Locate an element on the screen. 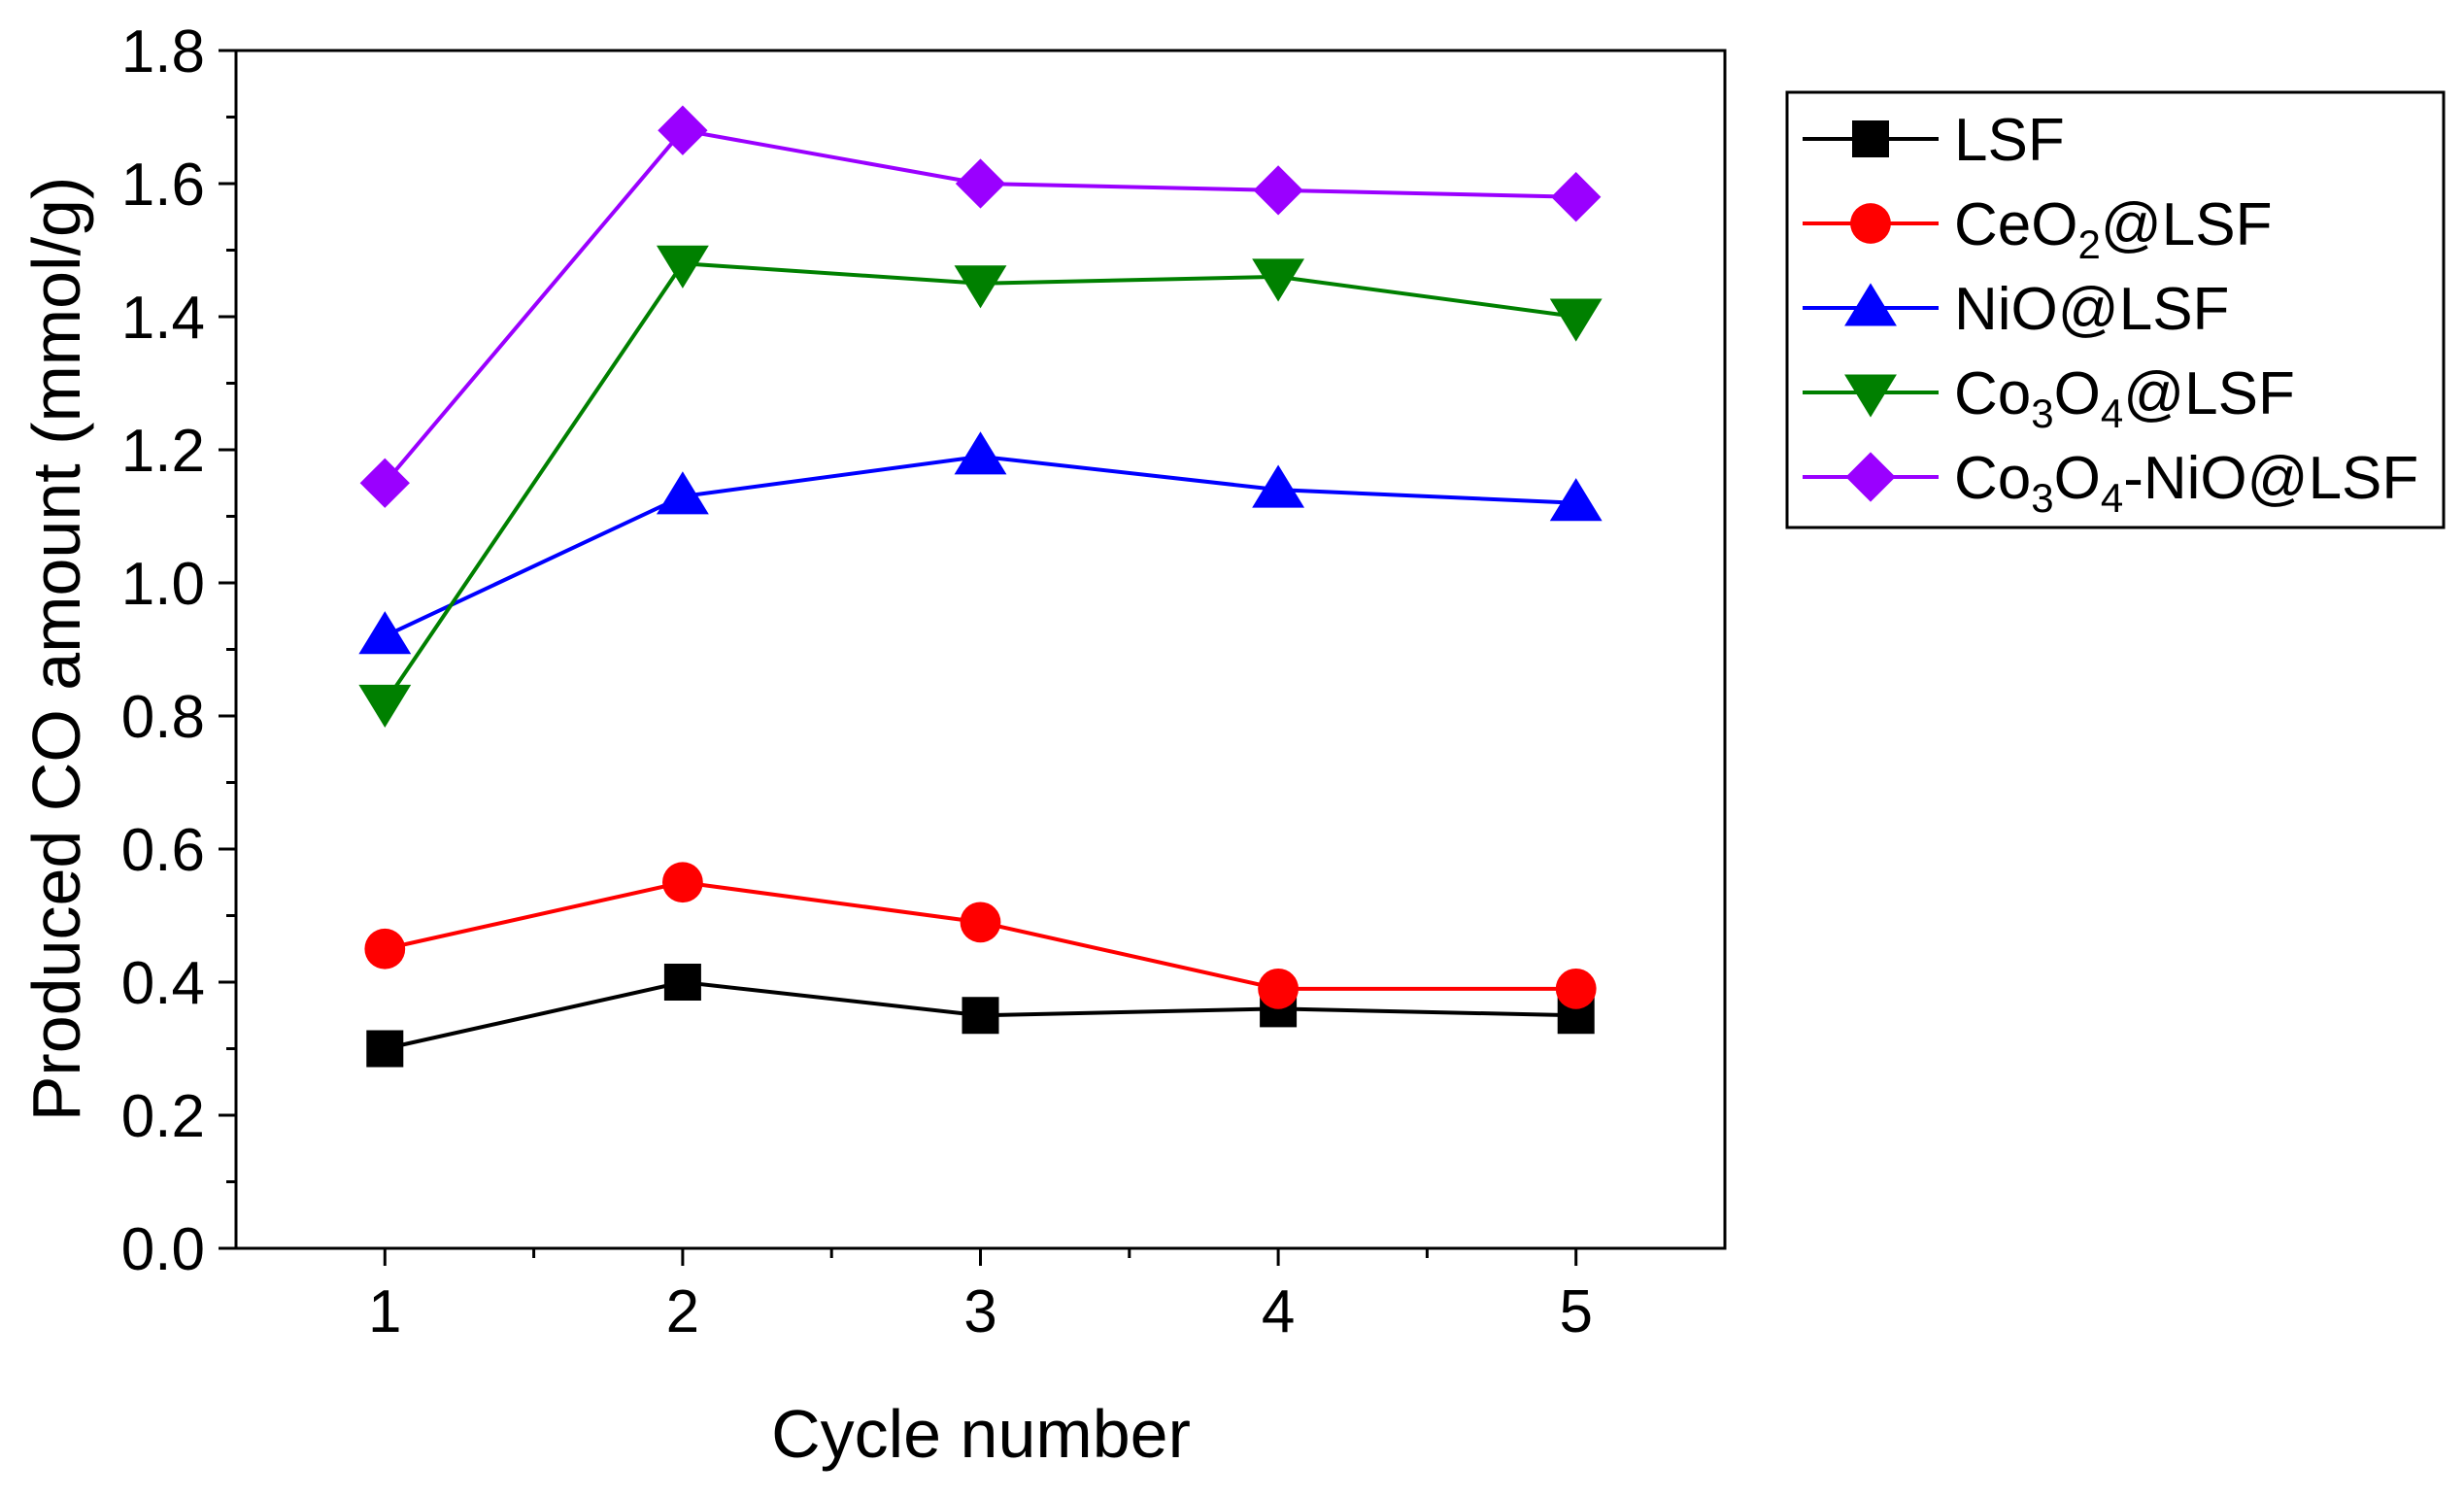 This screenshot has height=1497, width=2464. series-co3o4-nio-lsf is located at coordinates (980, 306).